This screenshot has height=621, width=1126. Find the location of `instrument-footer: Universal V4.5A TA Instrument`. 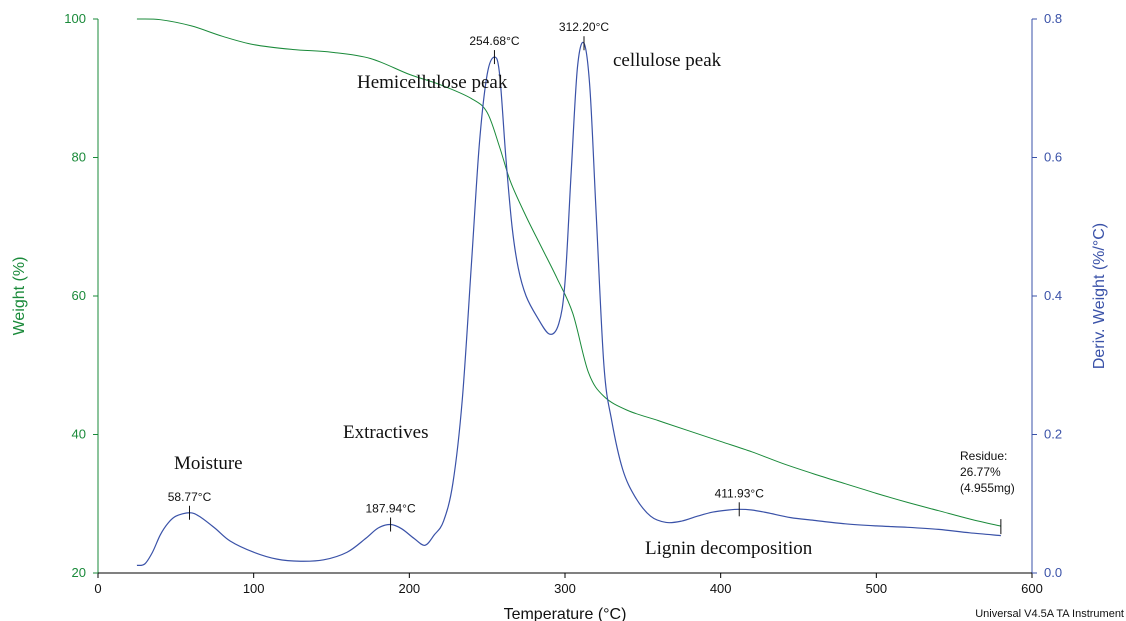

instrument-footer: Universal V4.5A TA Instrument is located at coordinates (1049, 614).